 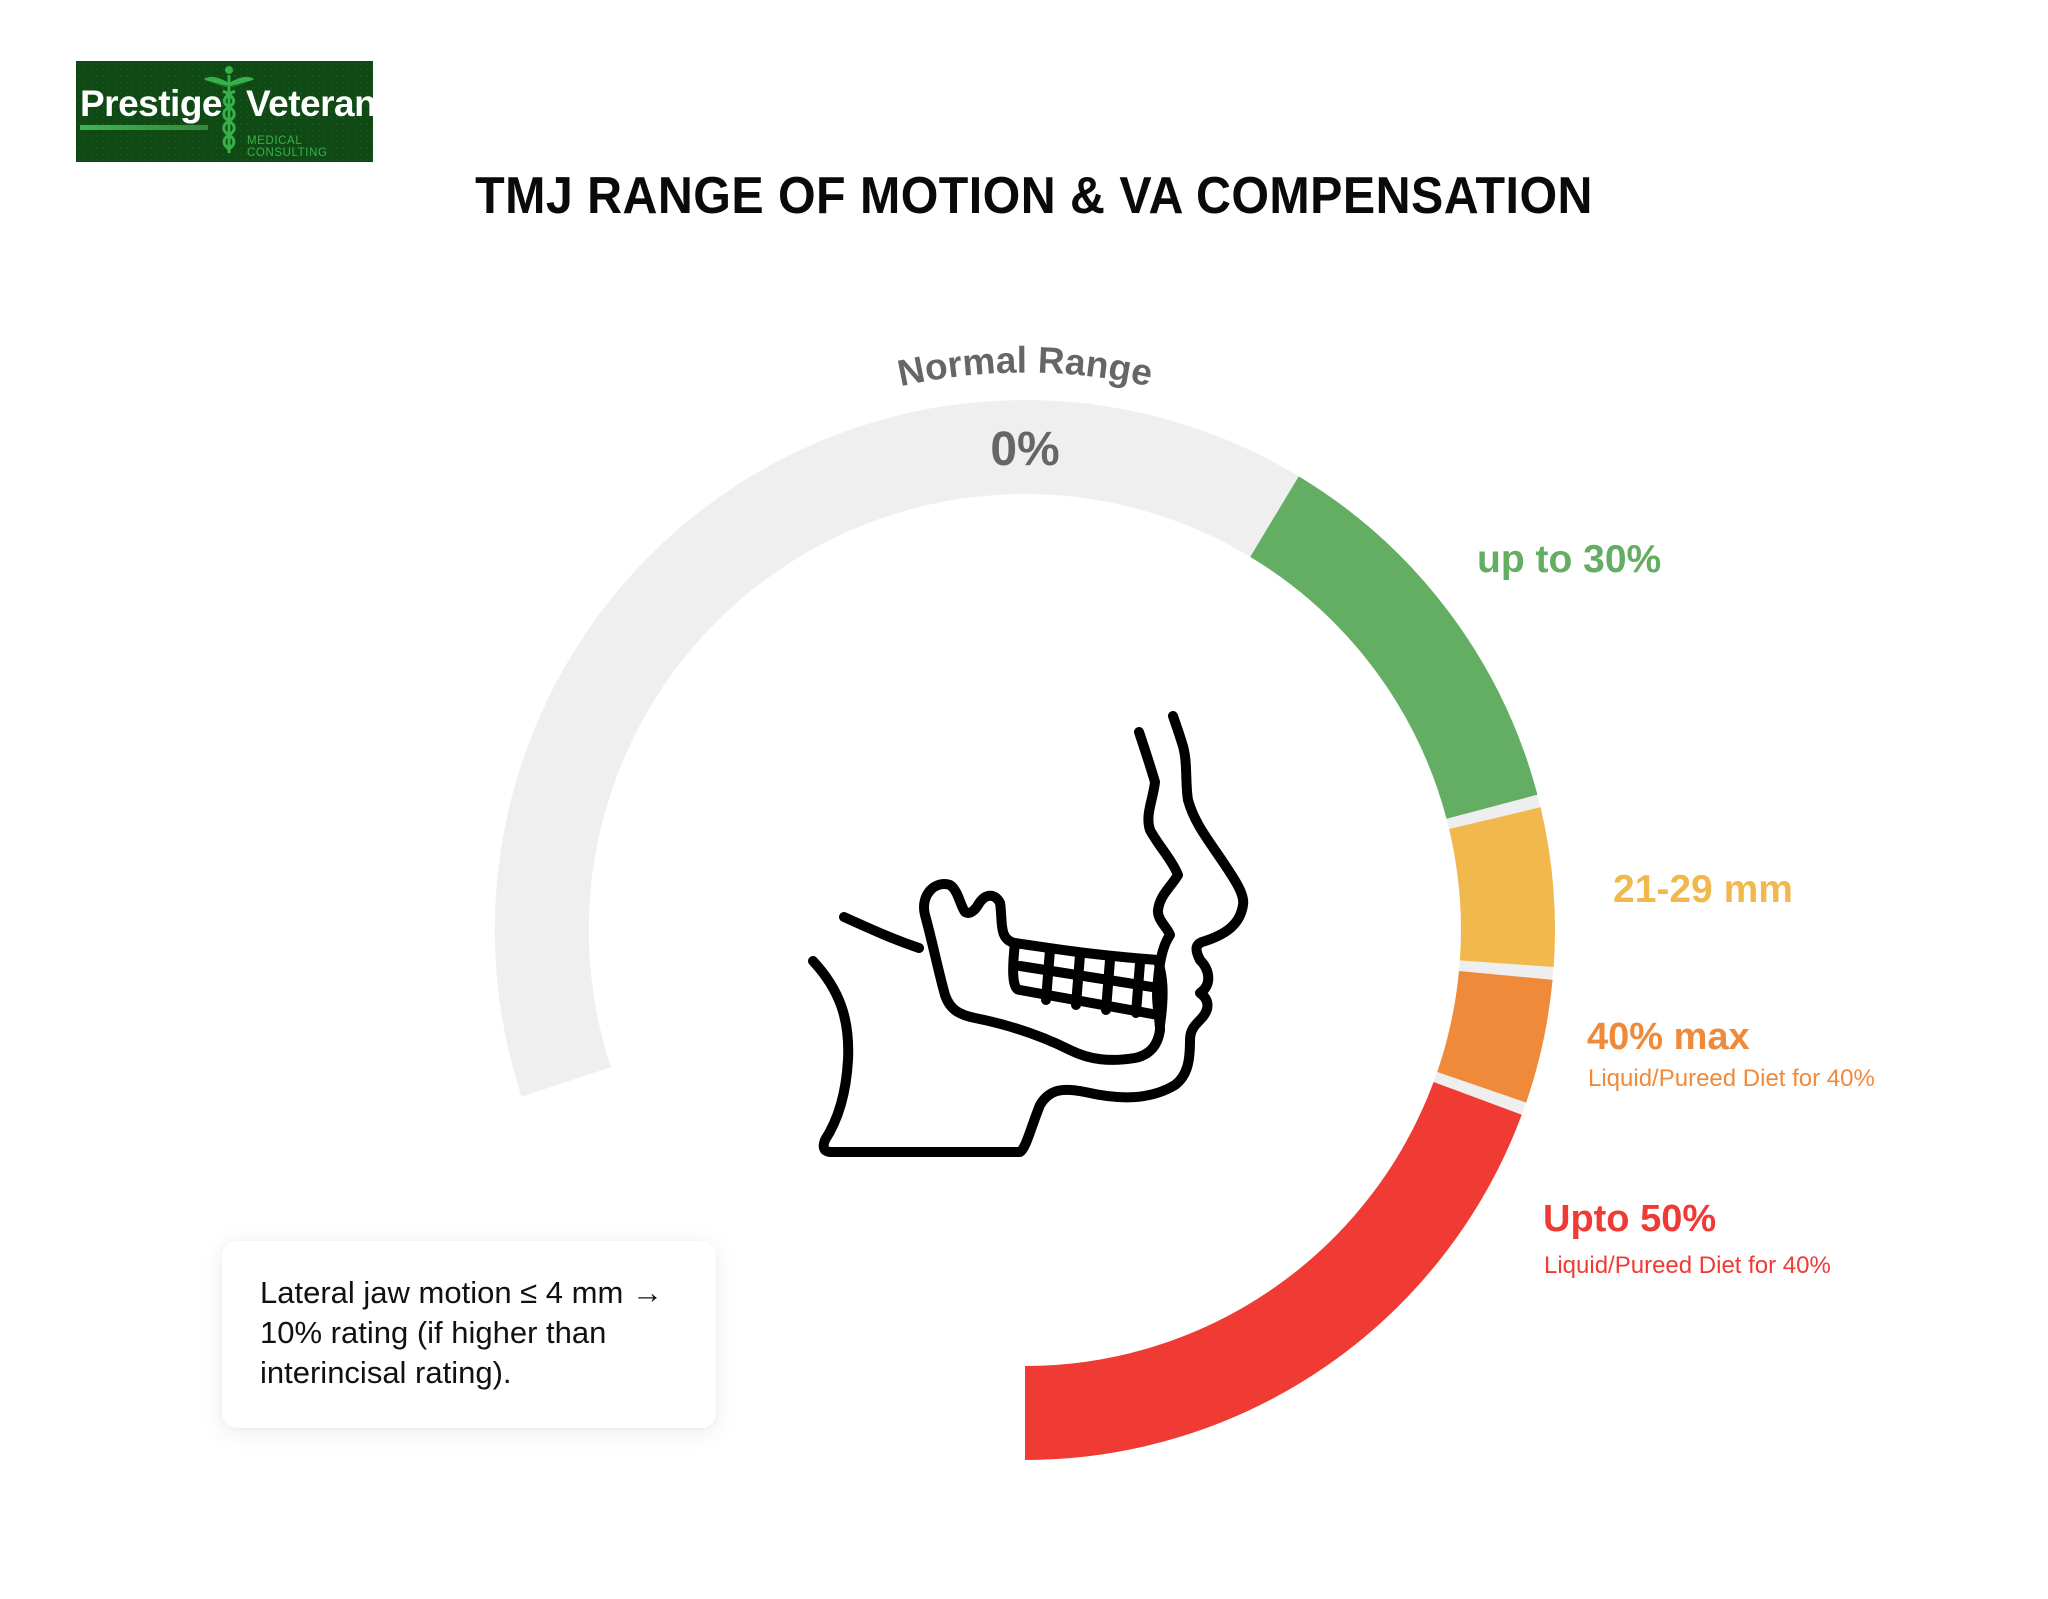 I want to click on gauge-segment-green, so click(x=1393, y=648).